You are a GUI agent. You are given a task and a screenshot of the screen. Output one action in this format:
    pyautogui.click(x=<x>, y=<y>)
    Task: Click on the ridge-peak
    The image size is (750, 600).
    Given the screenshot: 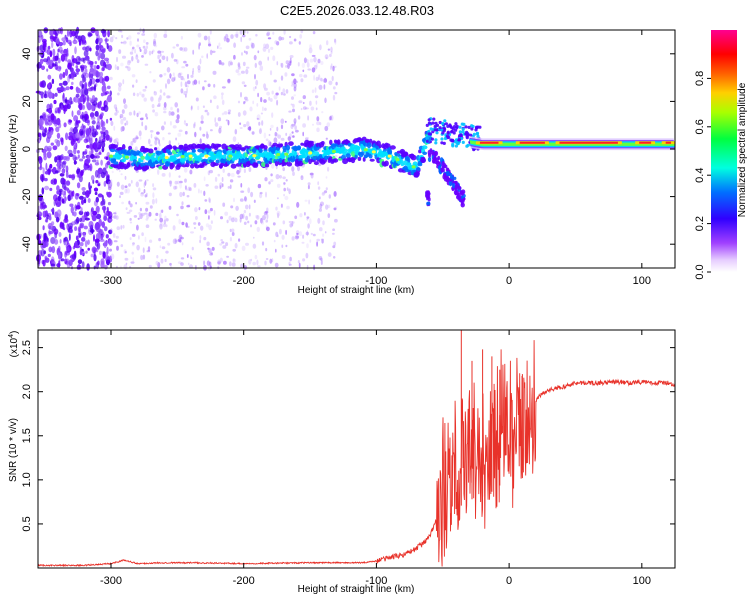 What is the action you would take?
    pyautogui.click(x=206, y=156)
    